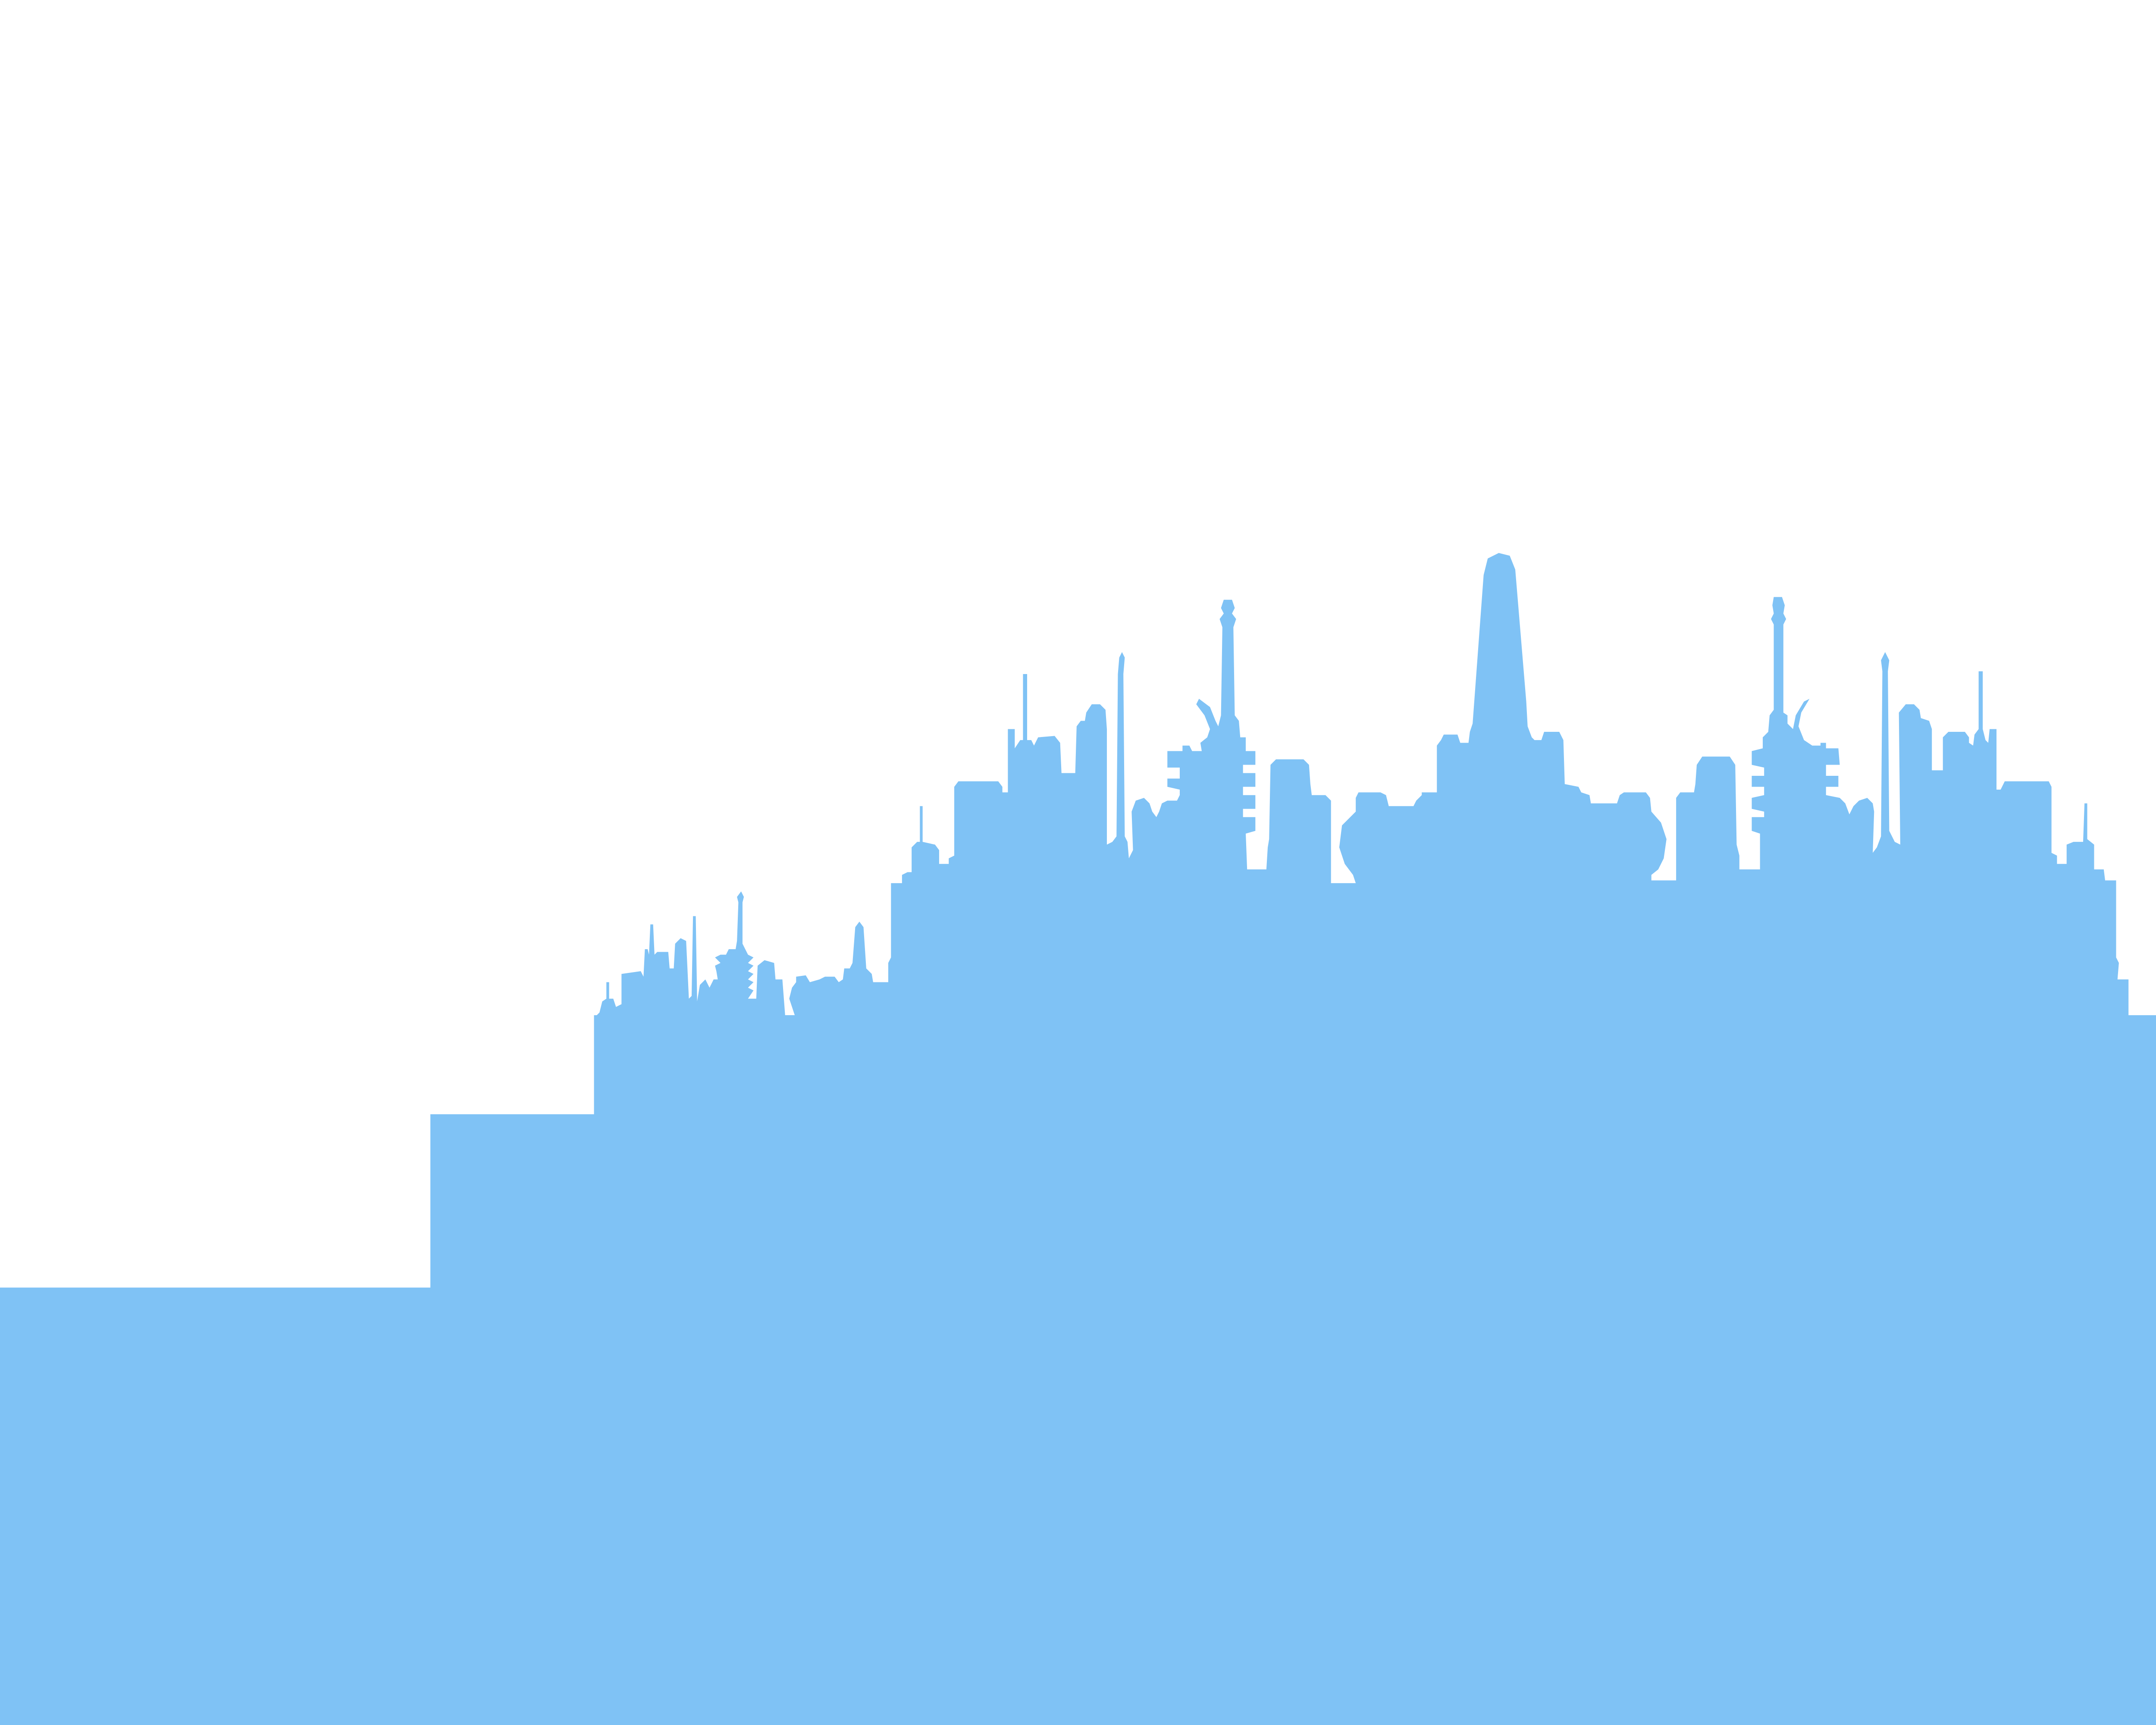 The width and height of the screenshot is (2156, 1725). What do you see at coordinates (512, 1420) in the screenshot?
I see `ground-step-middle` at bounding box center [512, 1420].